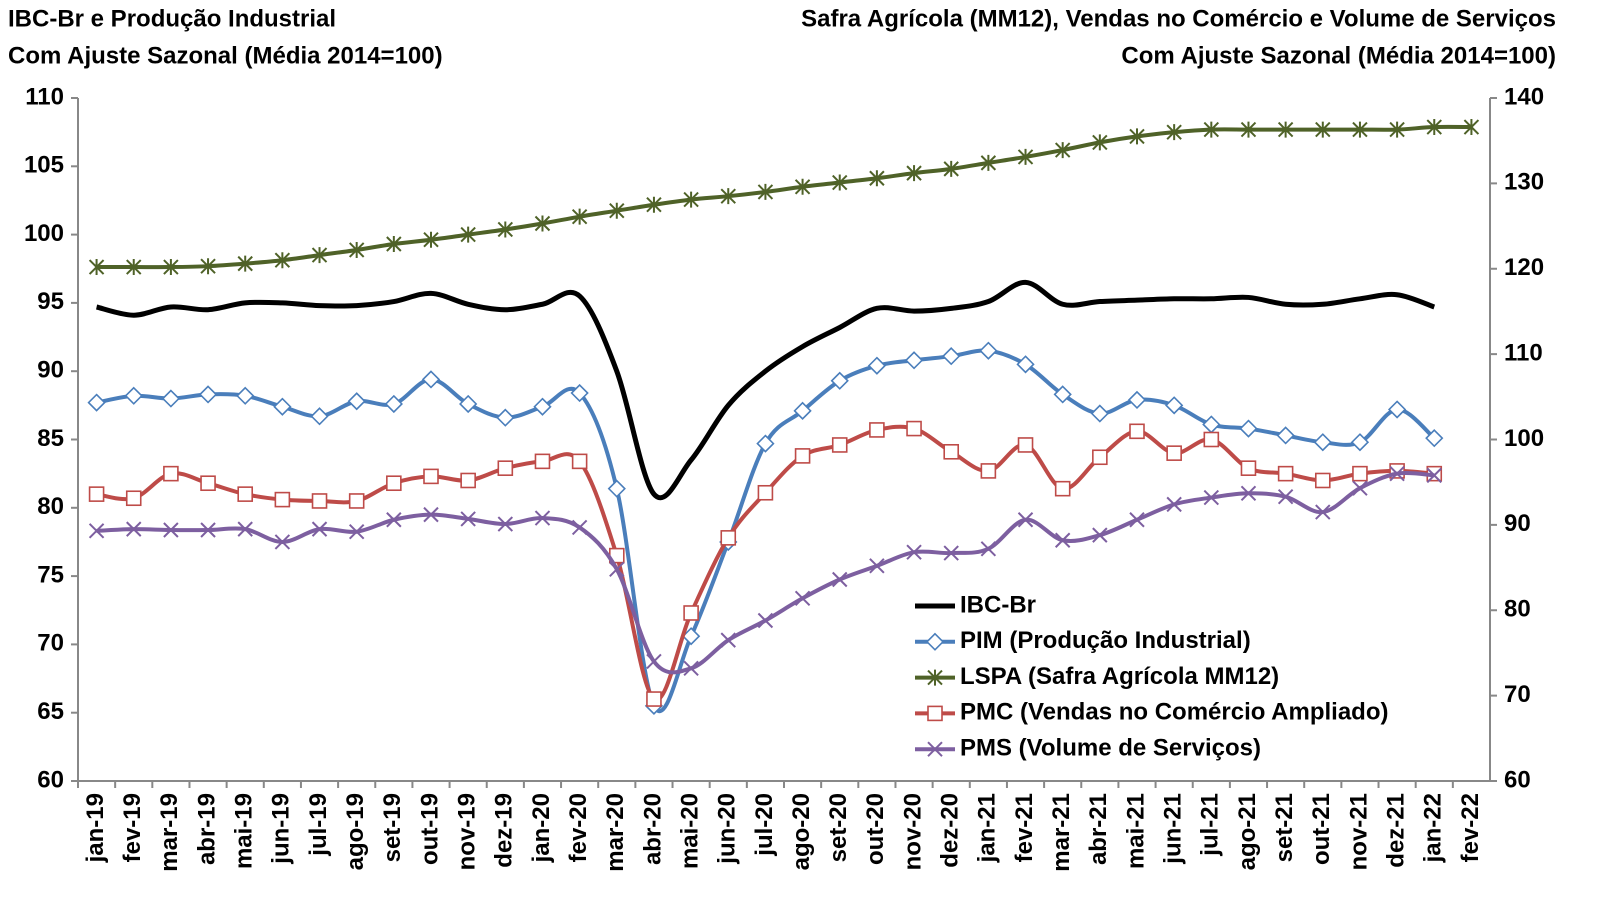 The image size is (1600, 906). I want to click on x-tick-label: jun-21, so click(1173, 829).